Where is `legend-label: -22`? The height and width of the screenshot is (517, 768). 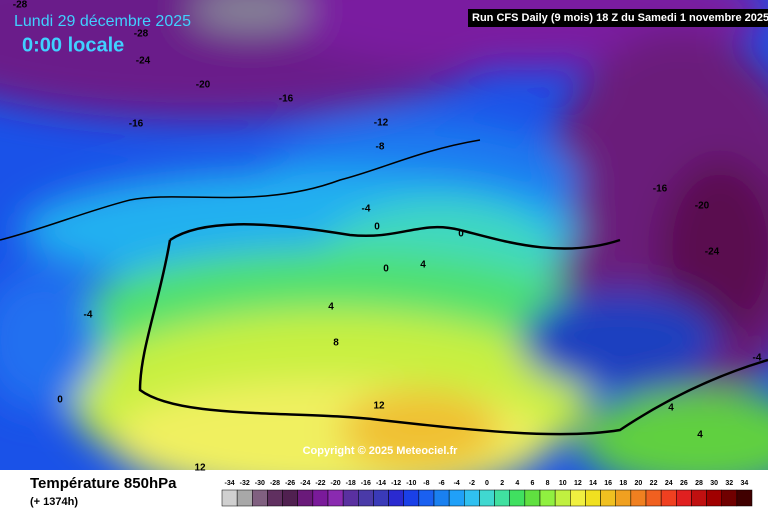
legend-label: -22 is located at coordinates (320, 483).